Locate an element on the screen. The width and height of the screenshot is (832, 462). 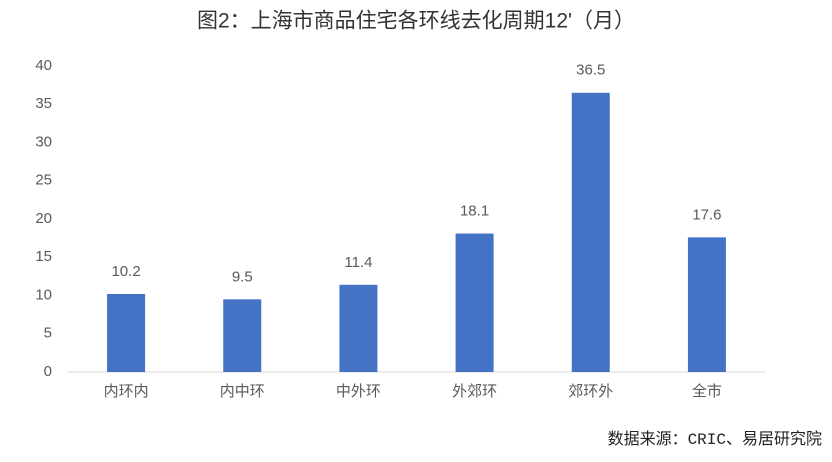
y-tick-label: 10 is located at coordinates (43, 294).